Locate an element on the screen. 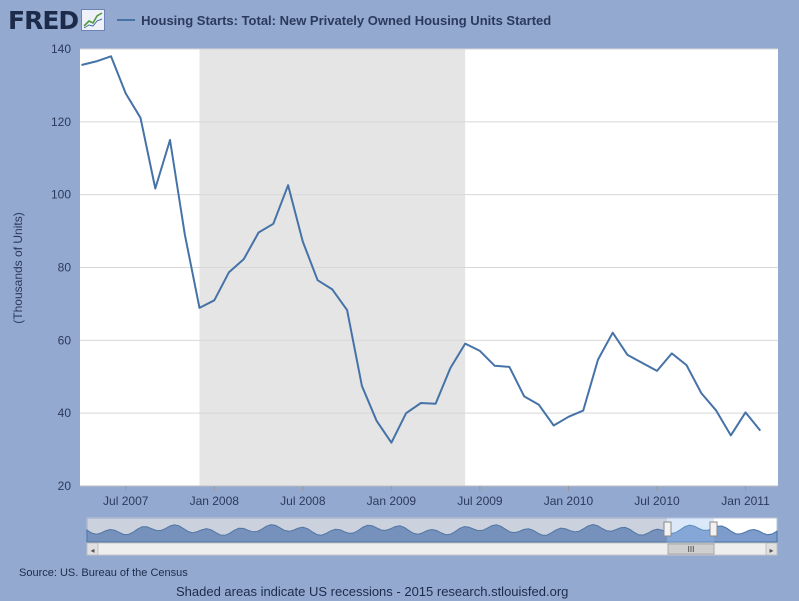 The width and height of the screenshot is (799, 601). navigator: ◂ ▸ III is located at coordinates (432, 536).